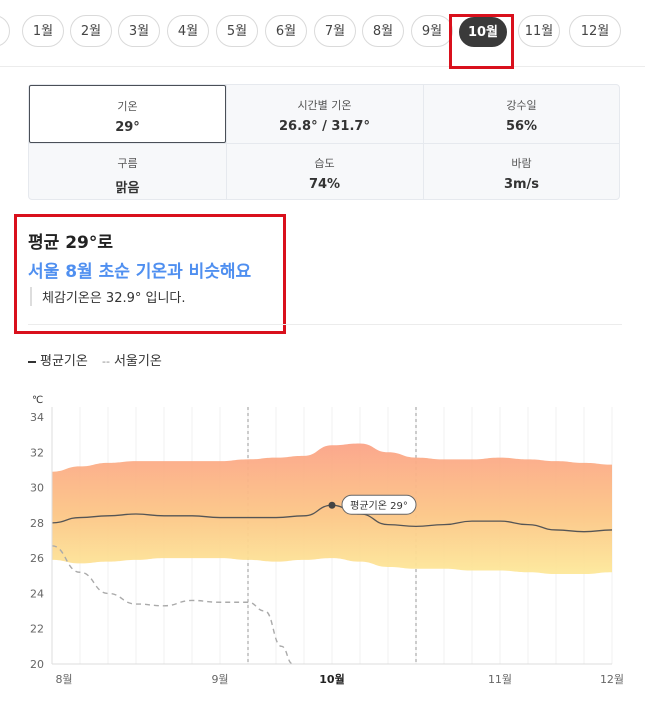 The height and width of the screenshot is (710, 645). Describe the element at coordinates (37, 629) in the screenshot. I see `y-tick-label: 22` at that location.